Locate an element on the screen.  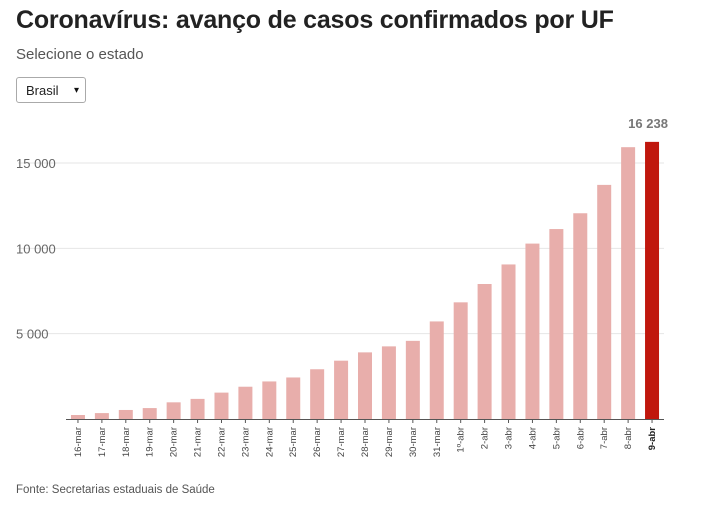
x-tick-label: 30-mar is located at coordinates (413, 442).